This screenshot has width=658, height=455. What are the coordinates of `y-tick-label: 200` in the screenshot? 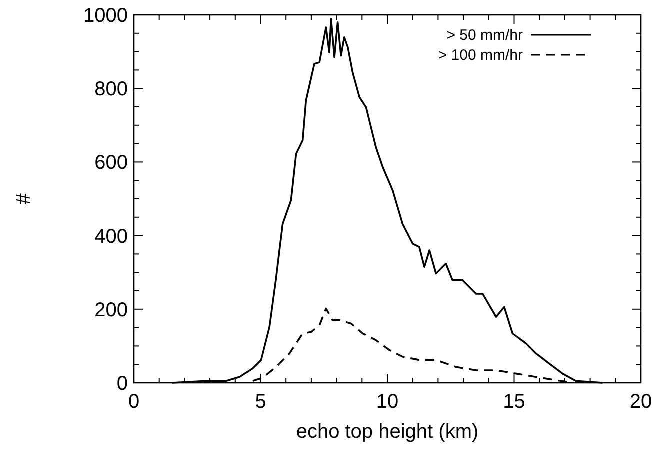 It's located at (111, 310).